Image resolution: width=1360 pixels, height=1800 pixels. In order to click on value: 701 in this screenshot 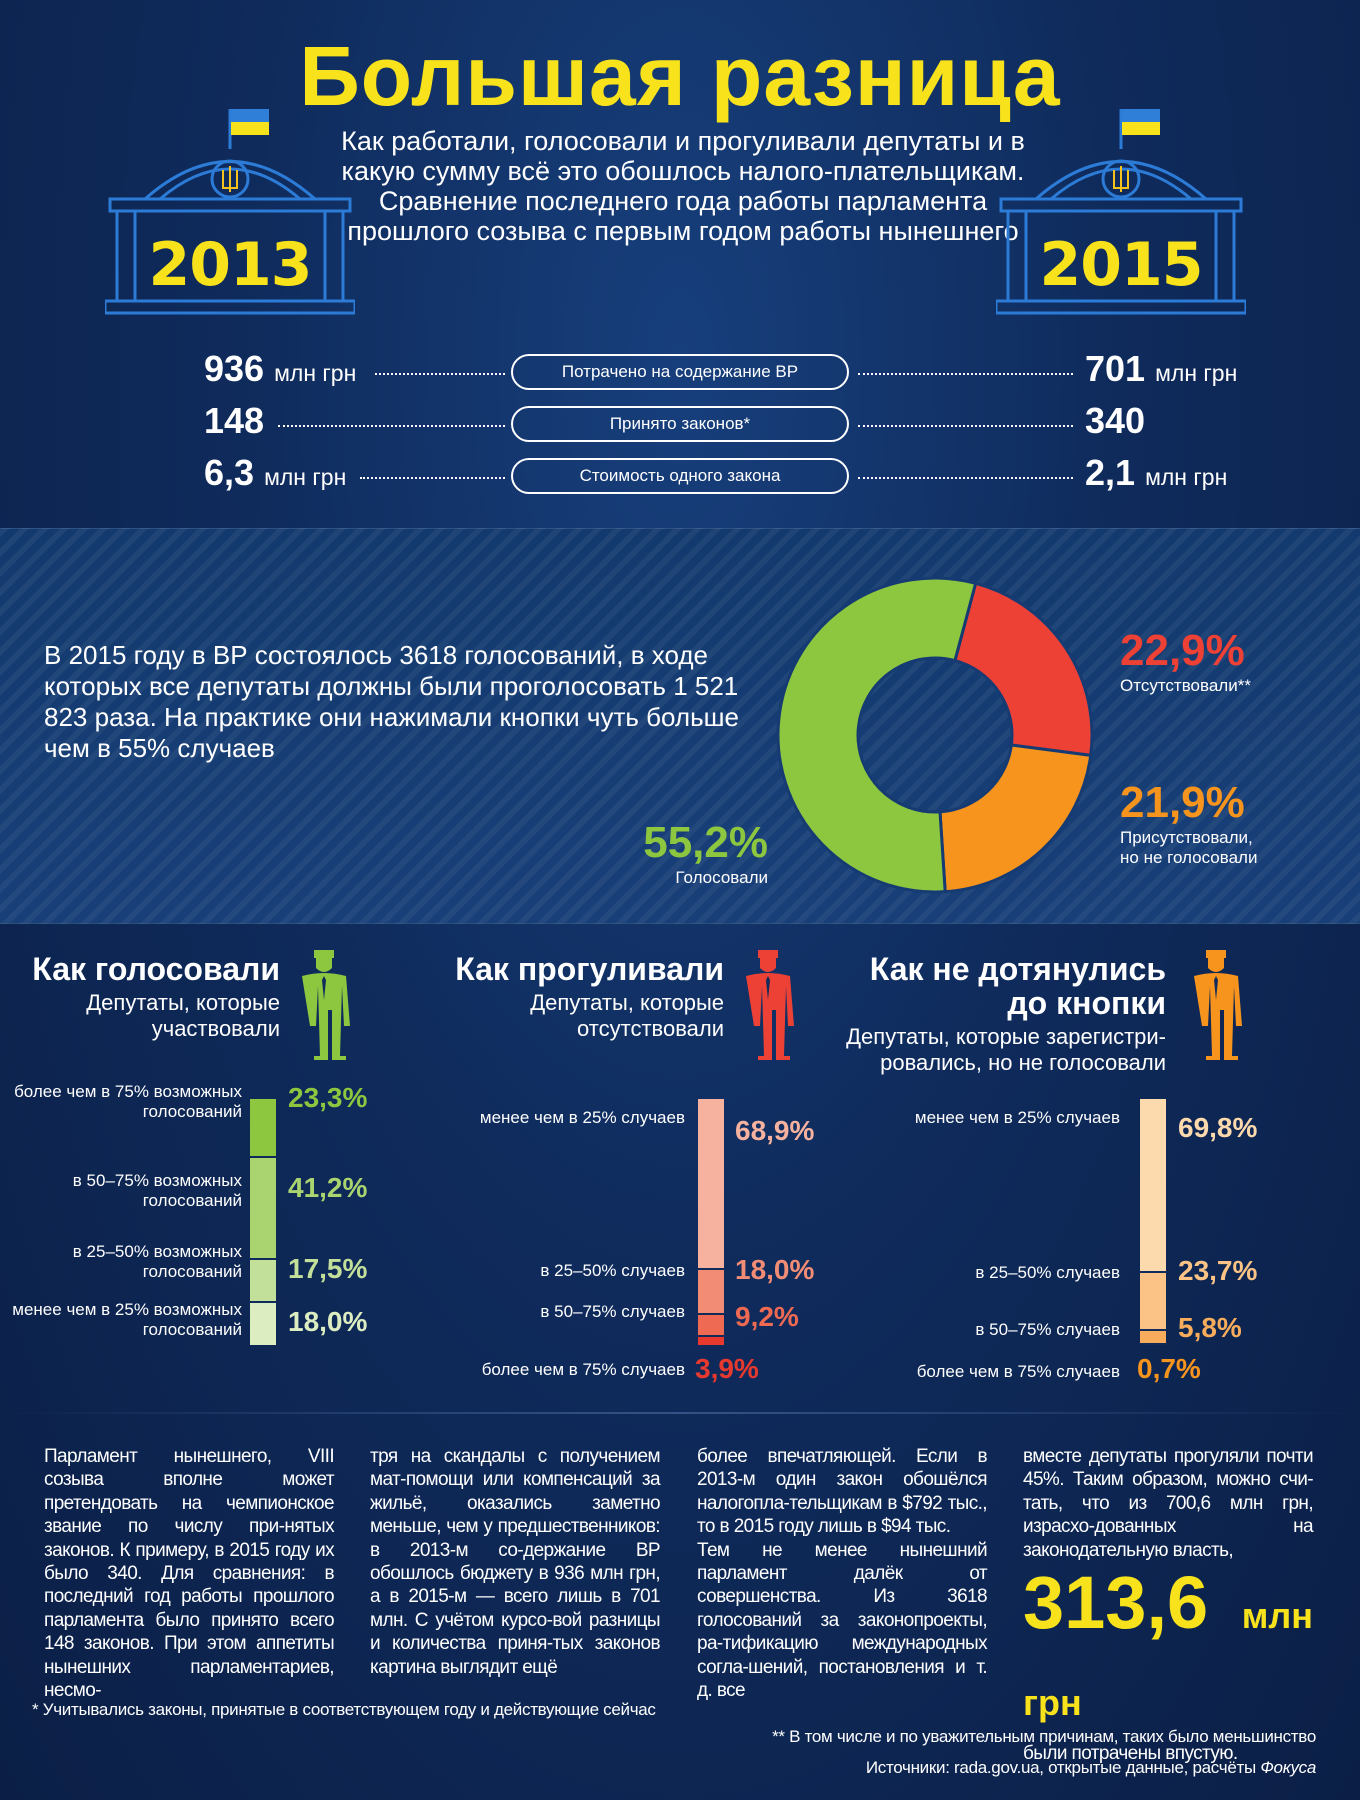, I will do `click(1115, 368)`.